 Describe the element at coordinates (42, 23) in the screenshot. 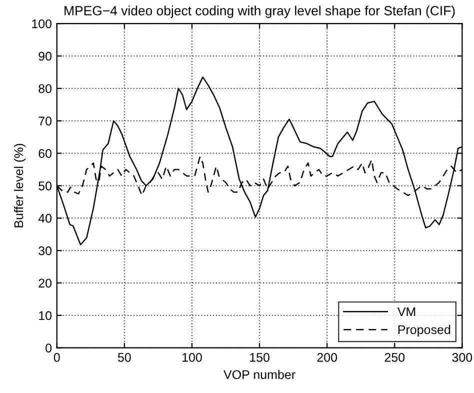

I see `y-tick-label: 100` at that location.